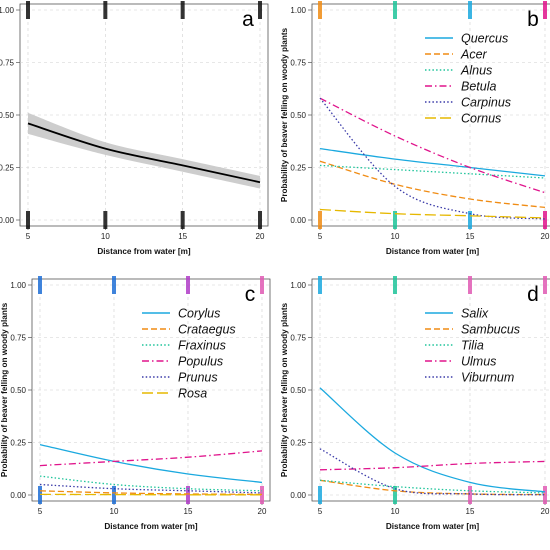 This screenshot has width=550, height=550. Describe the element at coordinates (199, 314) in the screenshot. I see `legend-label: Corylus` at that location.